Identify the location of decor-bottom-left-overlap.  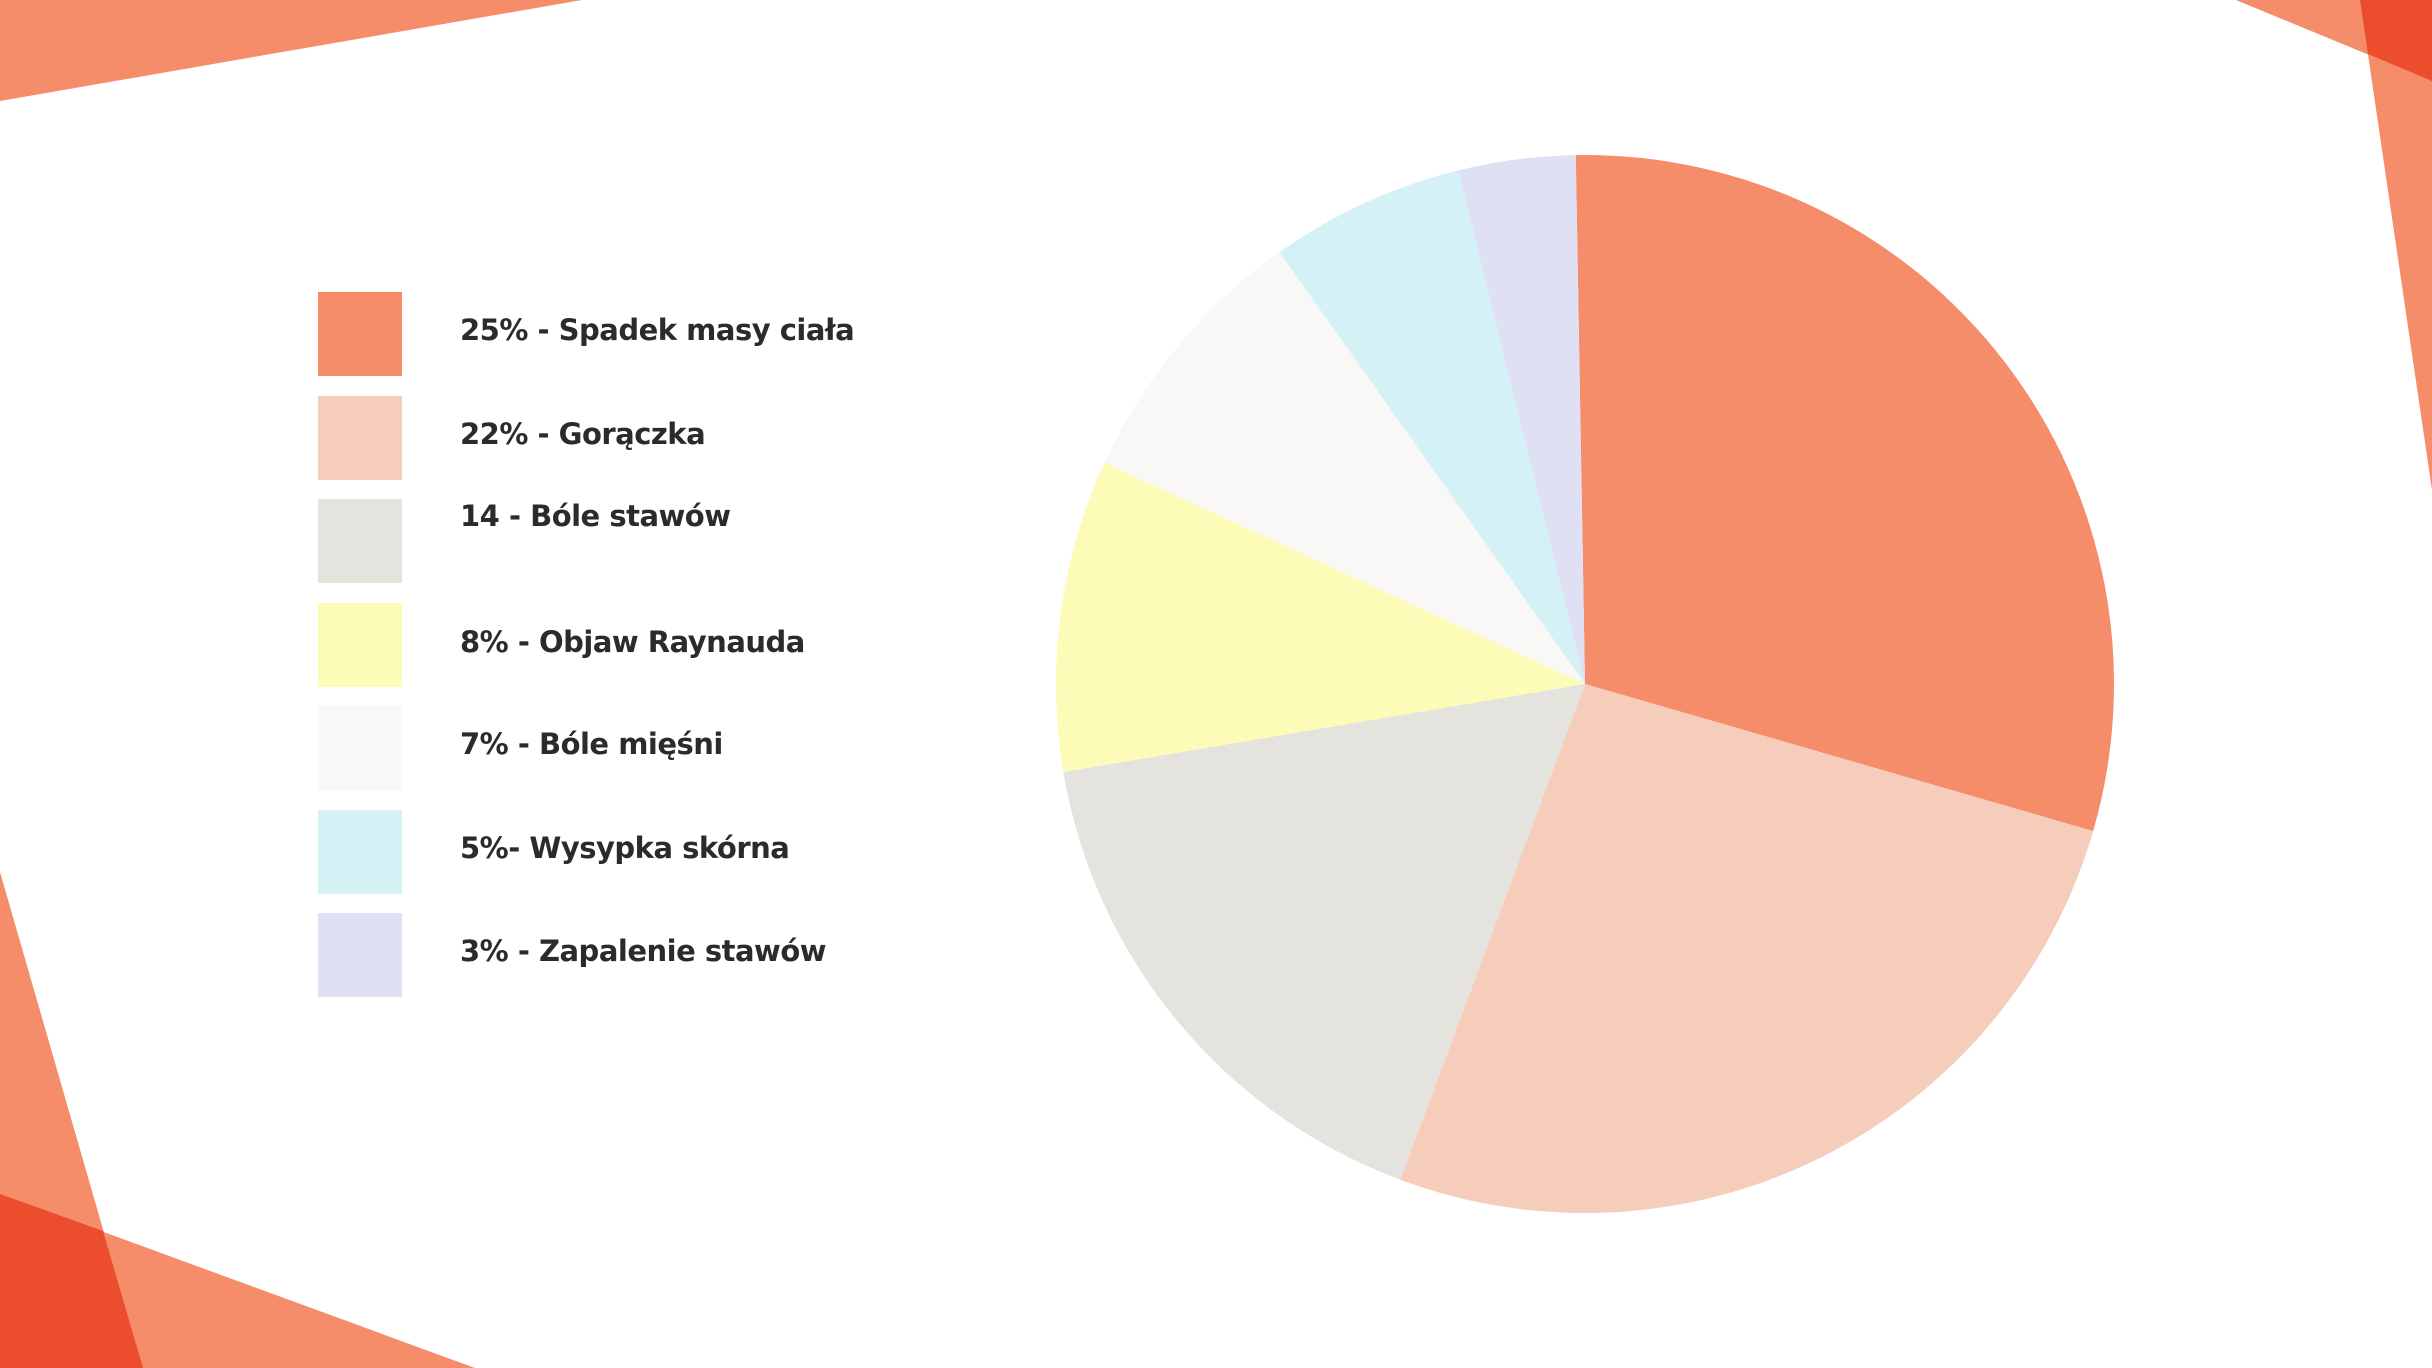
(71, 1281).